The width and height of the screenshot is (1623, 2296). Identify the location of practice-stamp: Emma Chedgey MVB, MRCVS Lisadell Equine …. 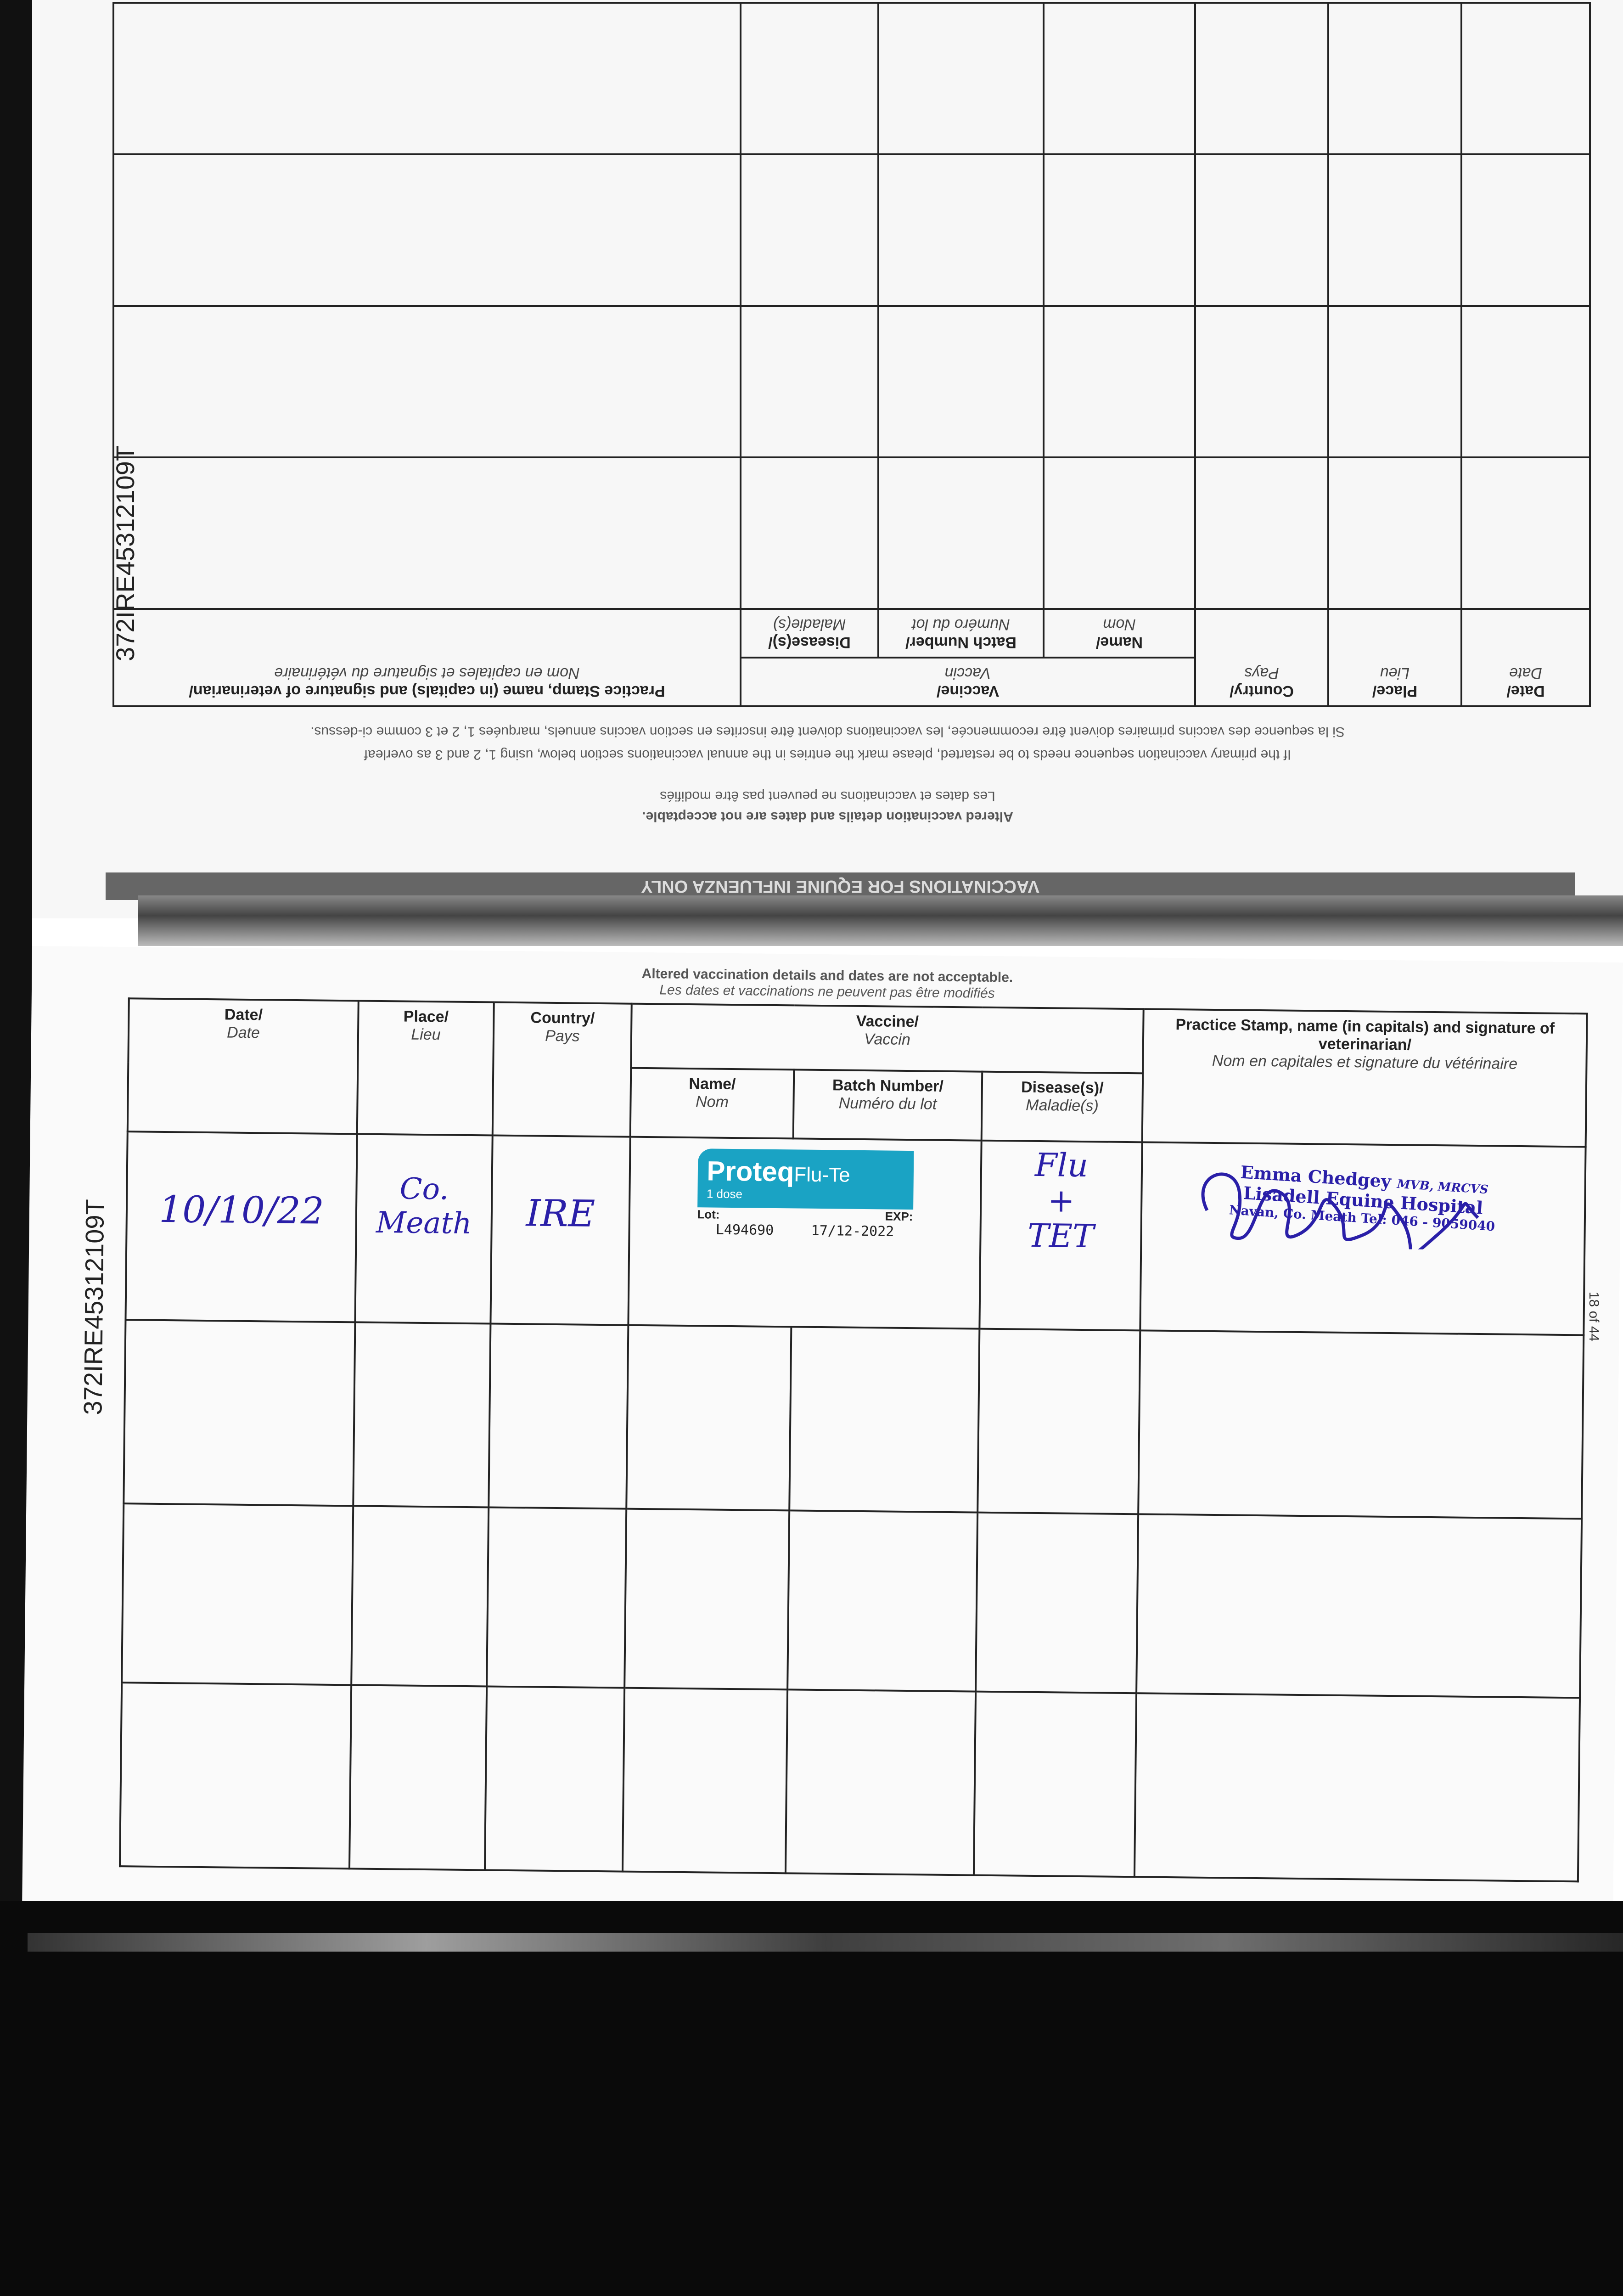
(1363, 1238).